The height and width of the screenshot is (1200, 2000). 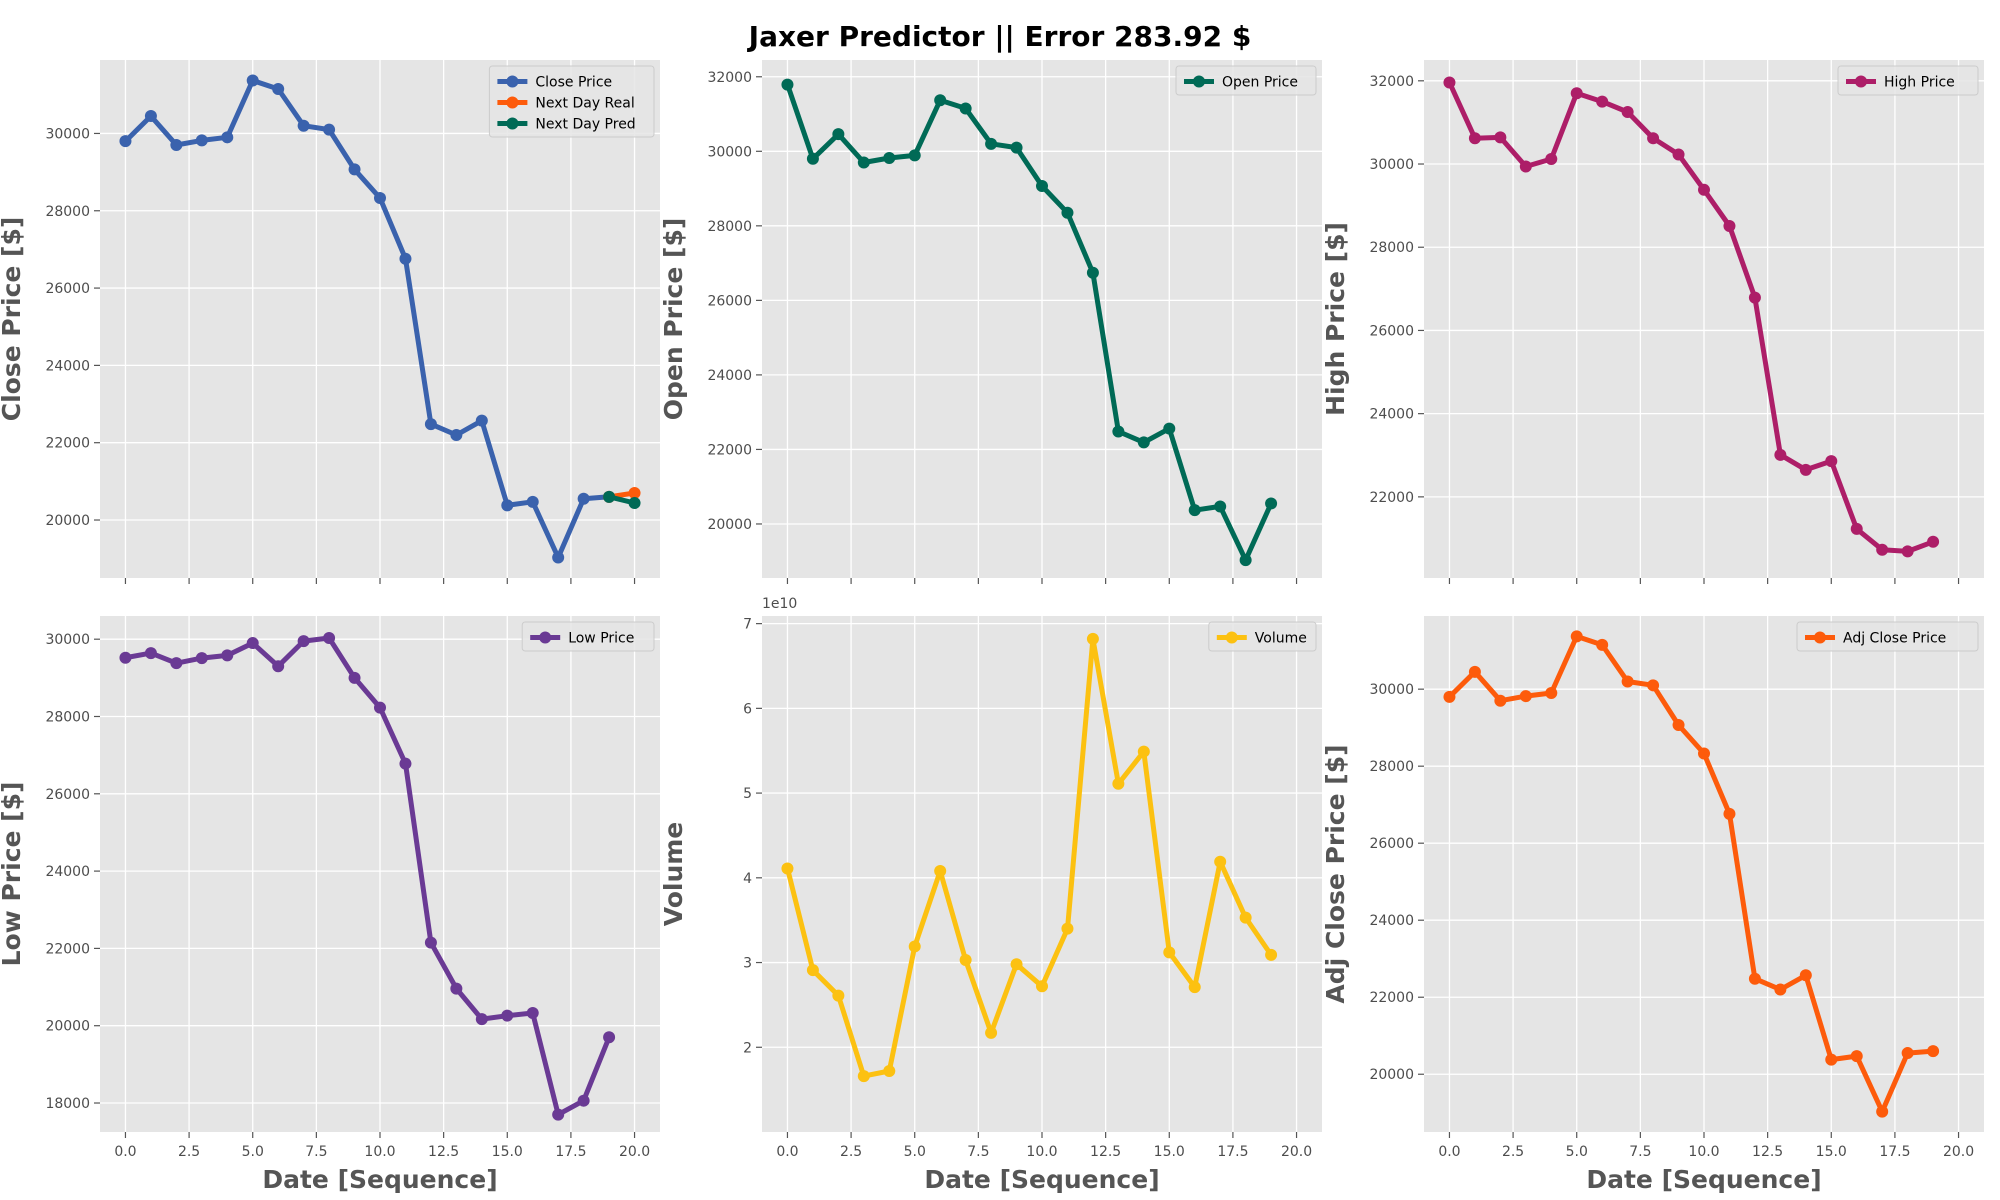 What do you see at coordinates (1391, 690) in the screenshot?
I see `y-tick-label: 30000` at bounding box center [1391, 690].